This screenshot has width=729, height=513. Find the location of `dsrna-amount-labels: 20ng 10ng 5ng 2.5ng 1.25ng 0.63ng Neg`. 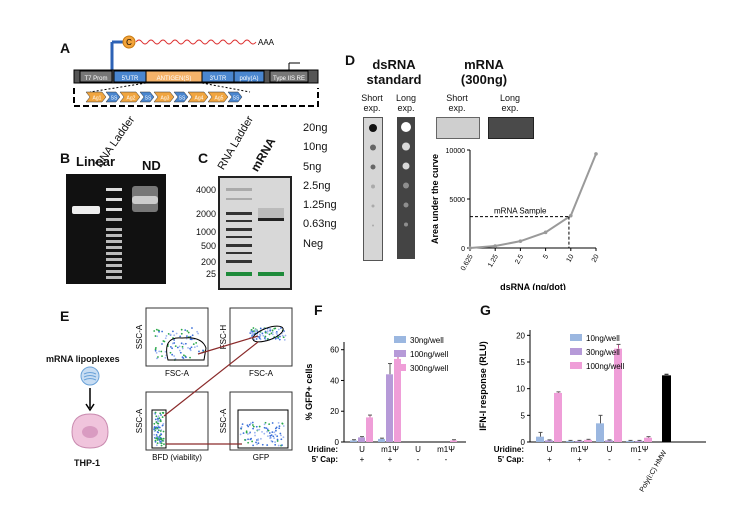

dsrna-amount-labels: 20ng 10ng 5ng 2.5ng 1.25ng 0.63ng Neg is located at coordinates (320, 186).